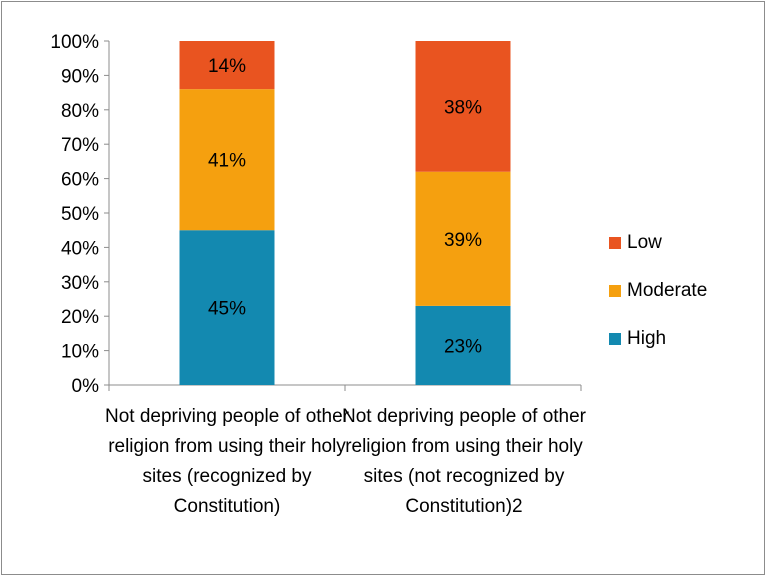 The image size is (768, 578). I want to click on data-label-low-1: 14%, so click(227, 66).